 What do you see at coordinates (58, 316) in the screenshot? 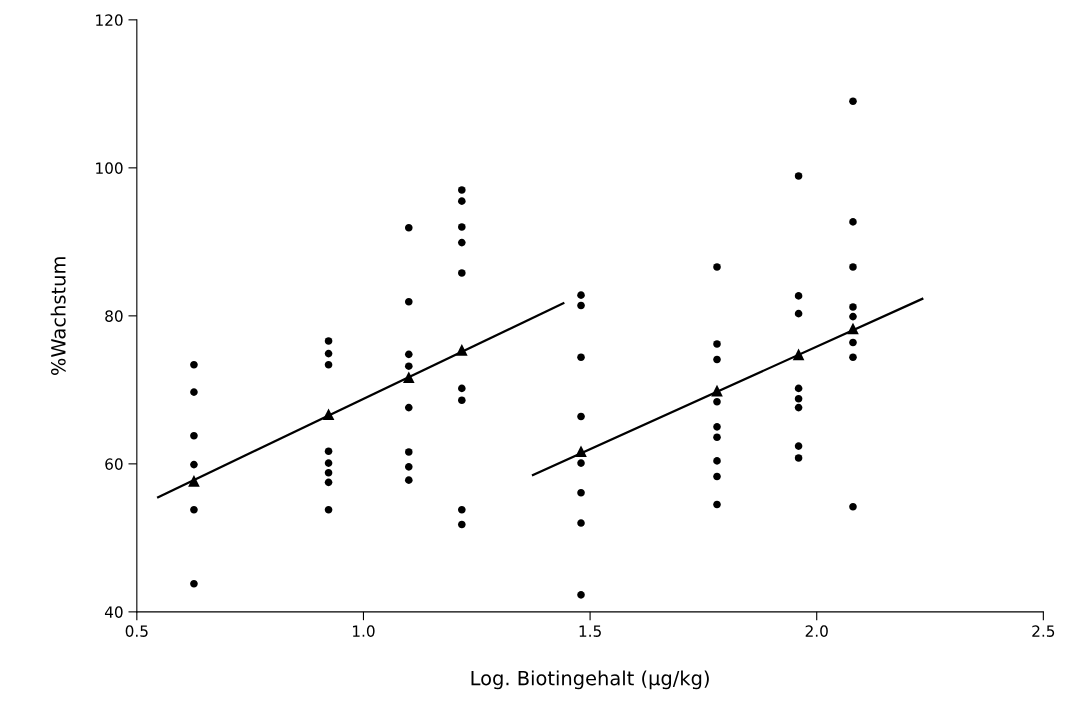
I see `y-axis-title: %Wachstum` at bounding box center [58, 316].